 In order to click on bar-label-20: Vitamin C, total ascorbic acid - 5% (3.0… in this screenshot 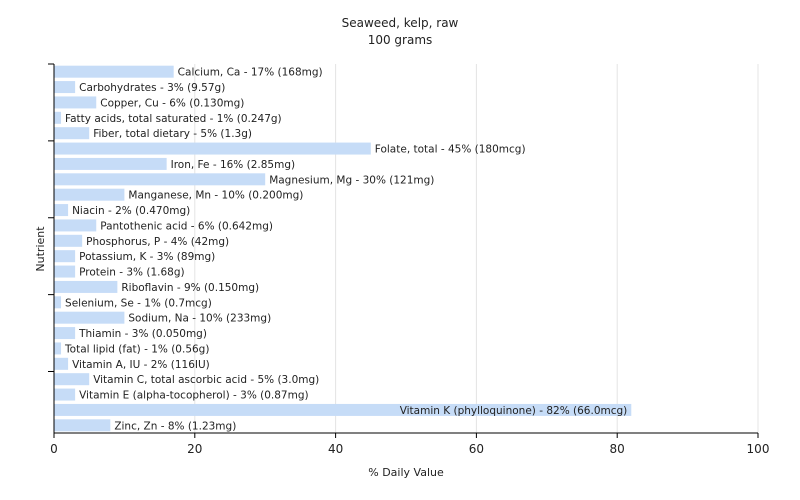, I will do `click(206, 380)`.